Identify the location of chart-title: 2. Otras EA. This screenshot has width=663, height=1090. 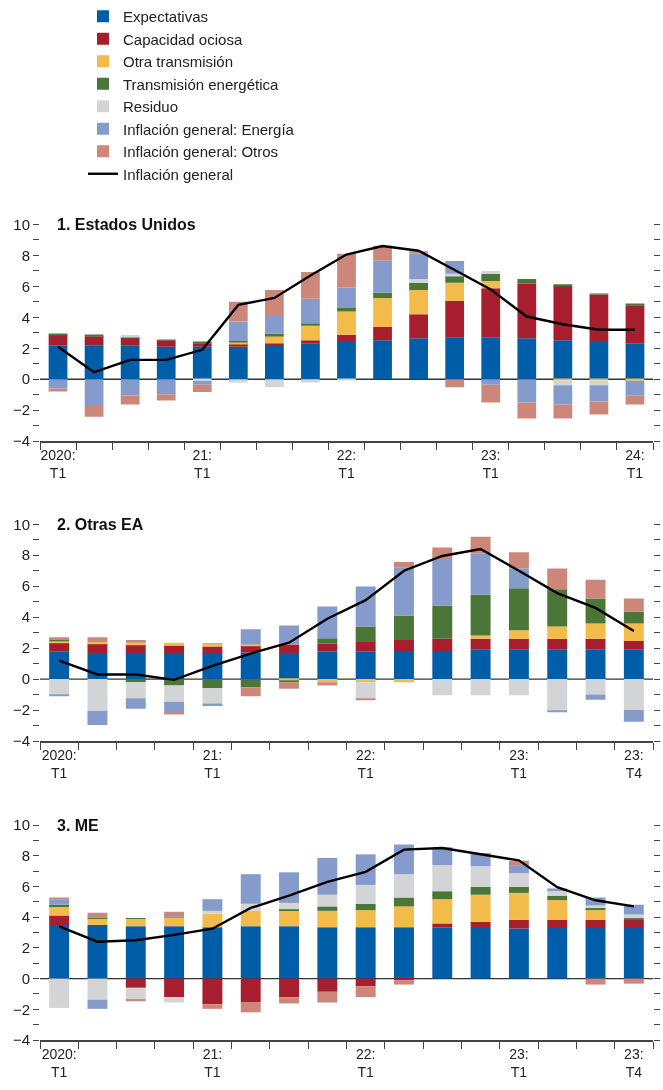
(100, 524).